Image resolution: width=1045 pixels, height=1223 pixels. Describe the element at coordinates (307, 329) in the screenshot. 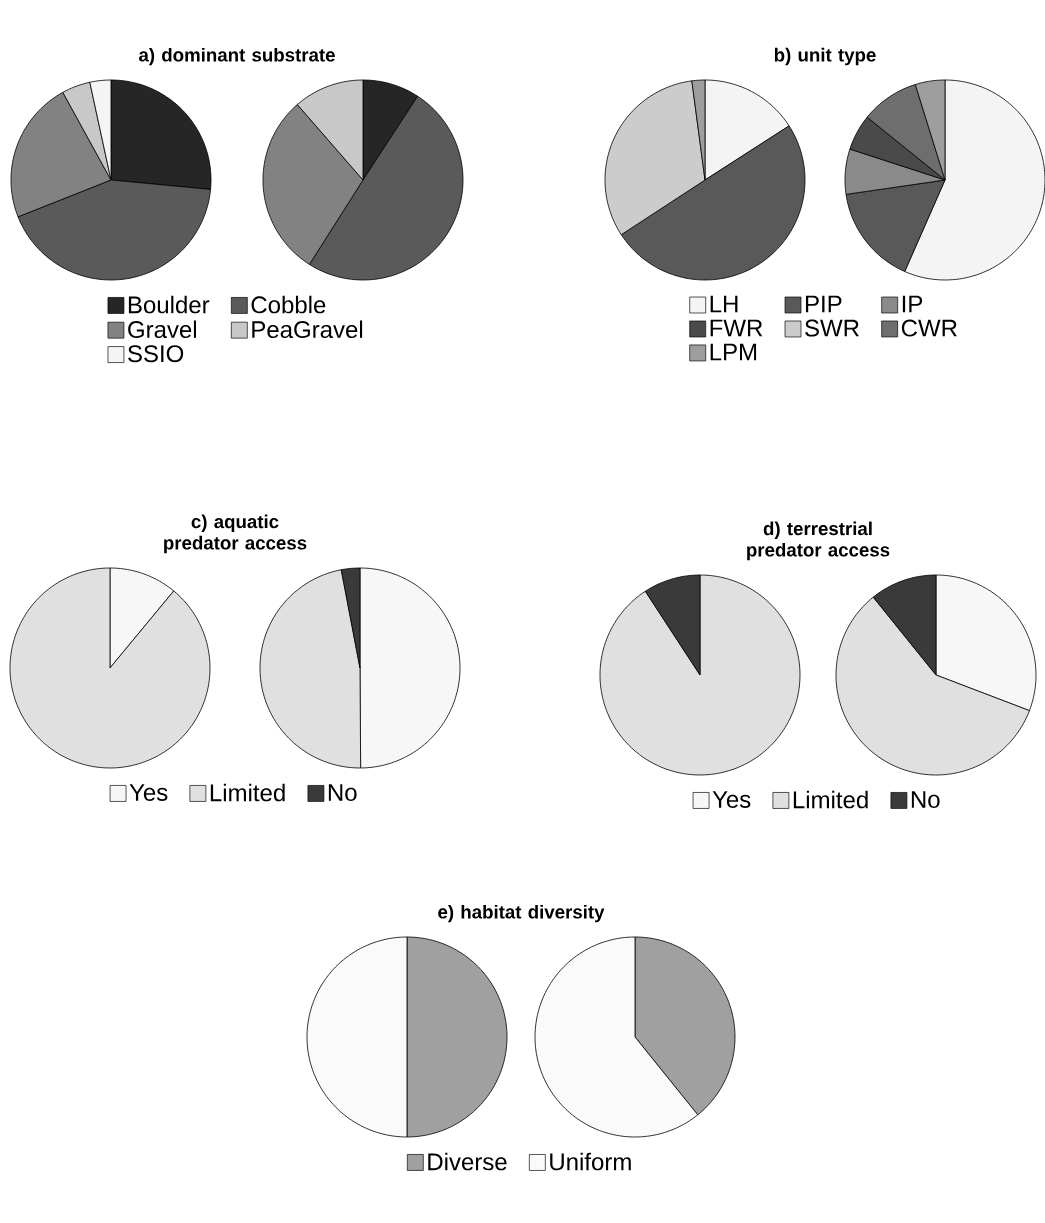

I see `legend-label: PeaGravel` at that location.